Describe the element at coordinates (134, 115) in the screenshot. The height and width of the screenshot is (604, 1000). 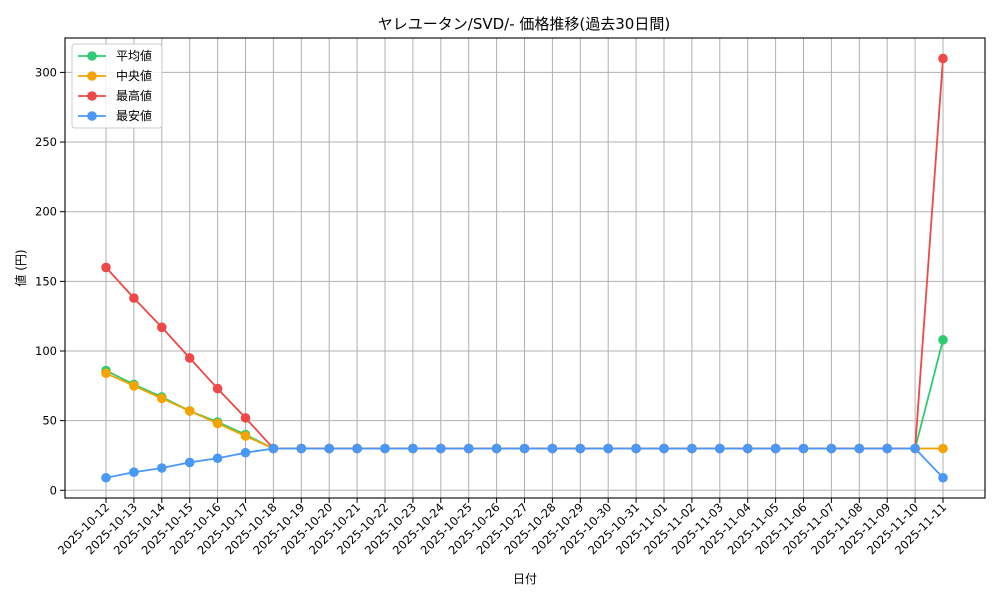
I see `legend-label: 最安値` at that location.